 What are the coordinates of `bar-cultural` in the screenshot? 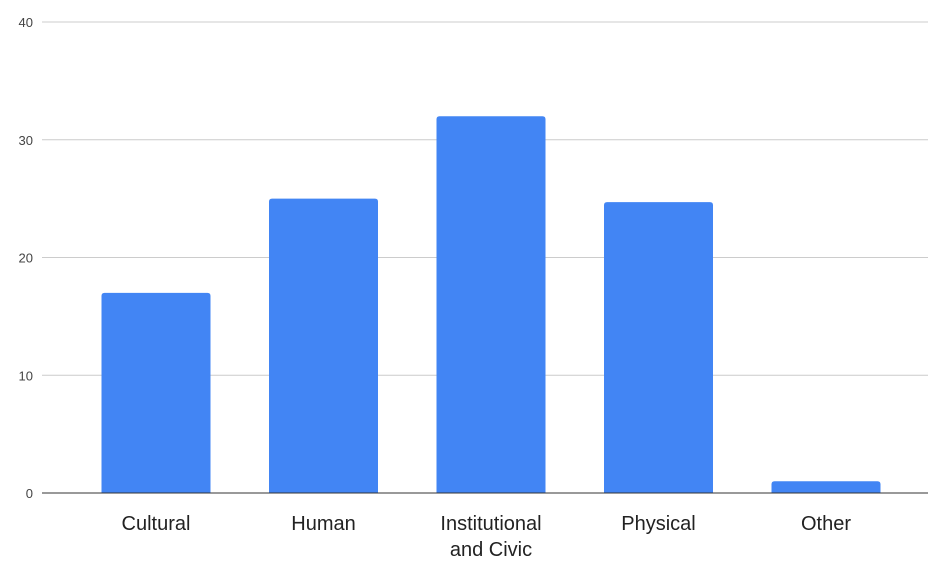 It's located at (156, 392).